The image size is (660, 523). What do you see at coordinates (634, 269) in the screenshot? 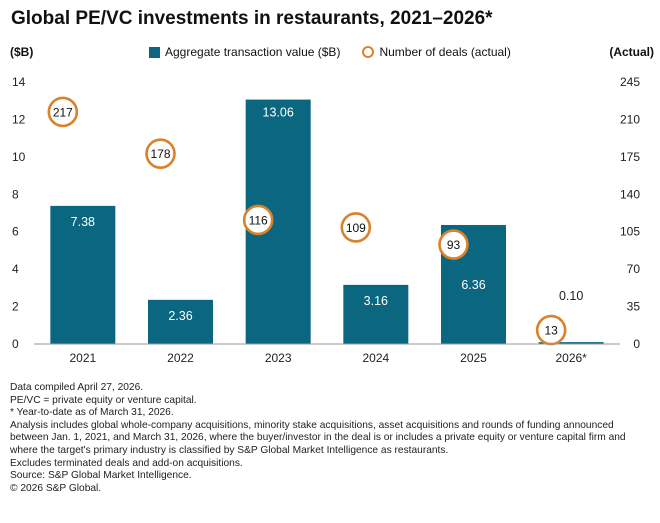
I see `right-tick-label-2: 70` at bounding box center [634, 269].